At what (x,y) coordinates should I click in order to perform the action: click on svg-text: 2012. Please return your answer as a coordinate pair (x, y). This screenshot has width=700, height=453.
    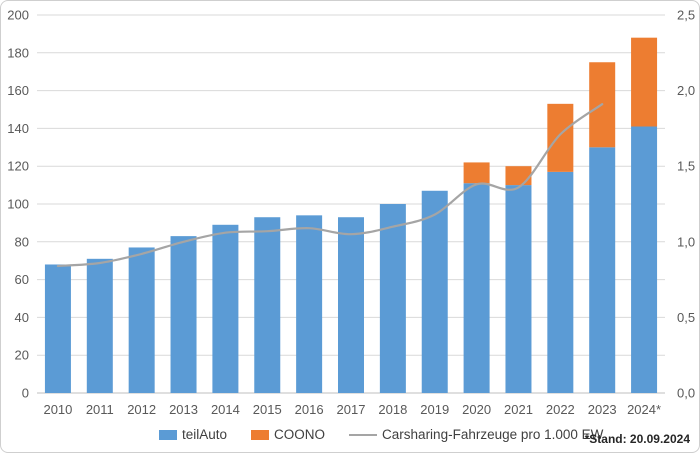
    Looking at the image, I should click on (141, 409).